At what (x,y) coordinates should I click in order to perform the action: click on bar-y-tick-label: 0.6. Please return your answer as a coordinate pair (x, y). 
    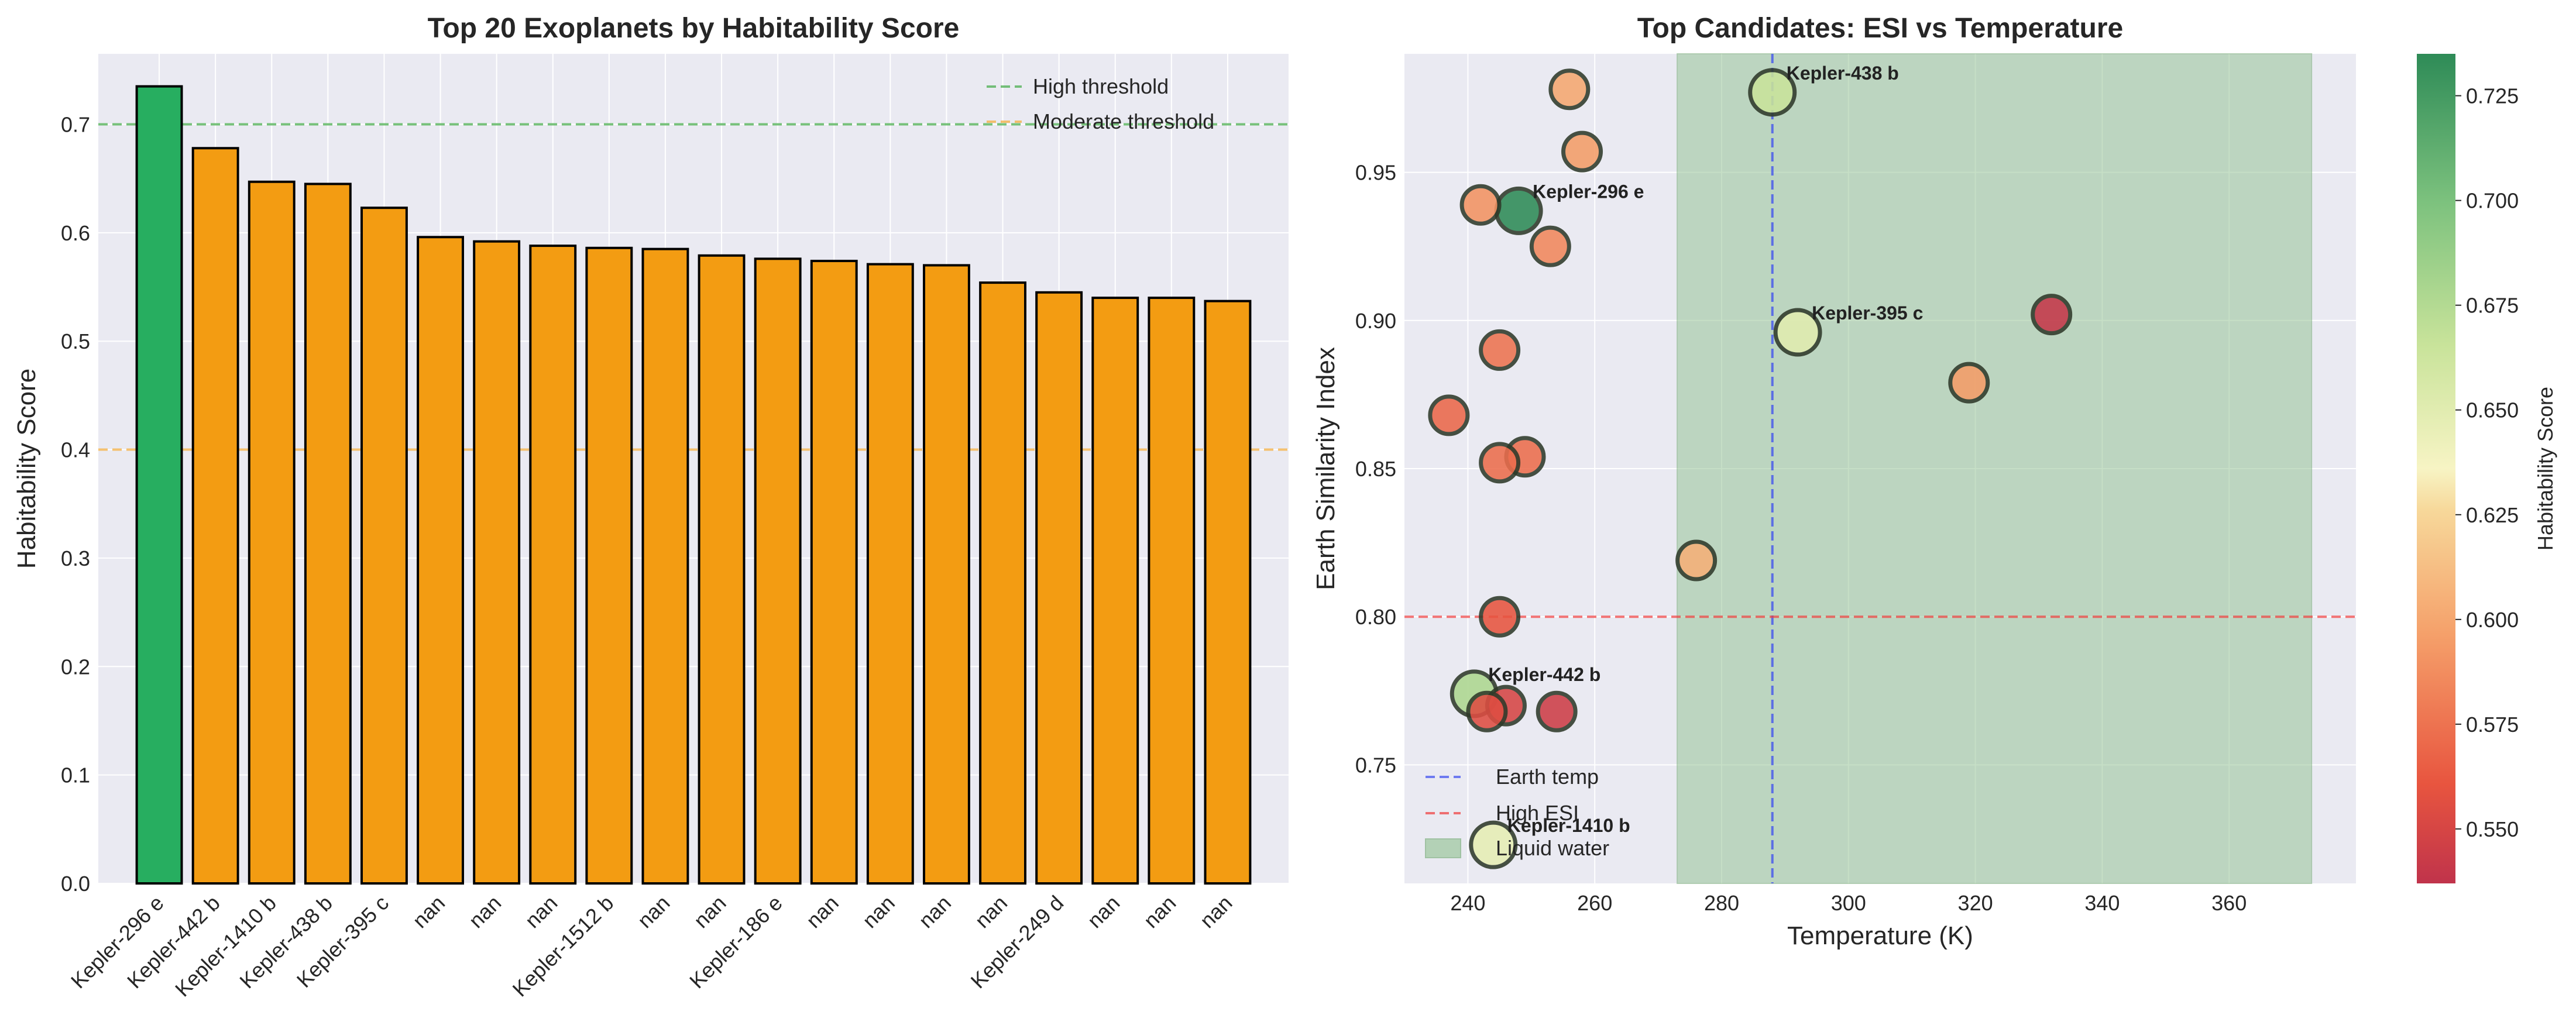
    Looking at the image, I should click on (76, 233).